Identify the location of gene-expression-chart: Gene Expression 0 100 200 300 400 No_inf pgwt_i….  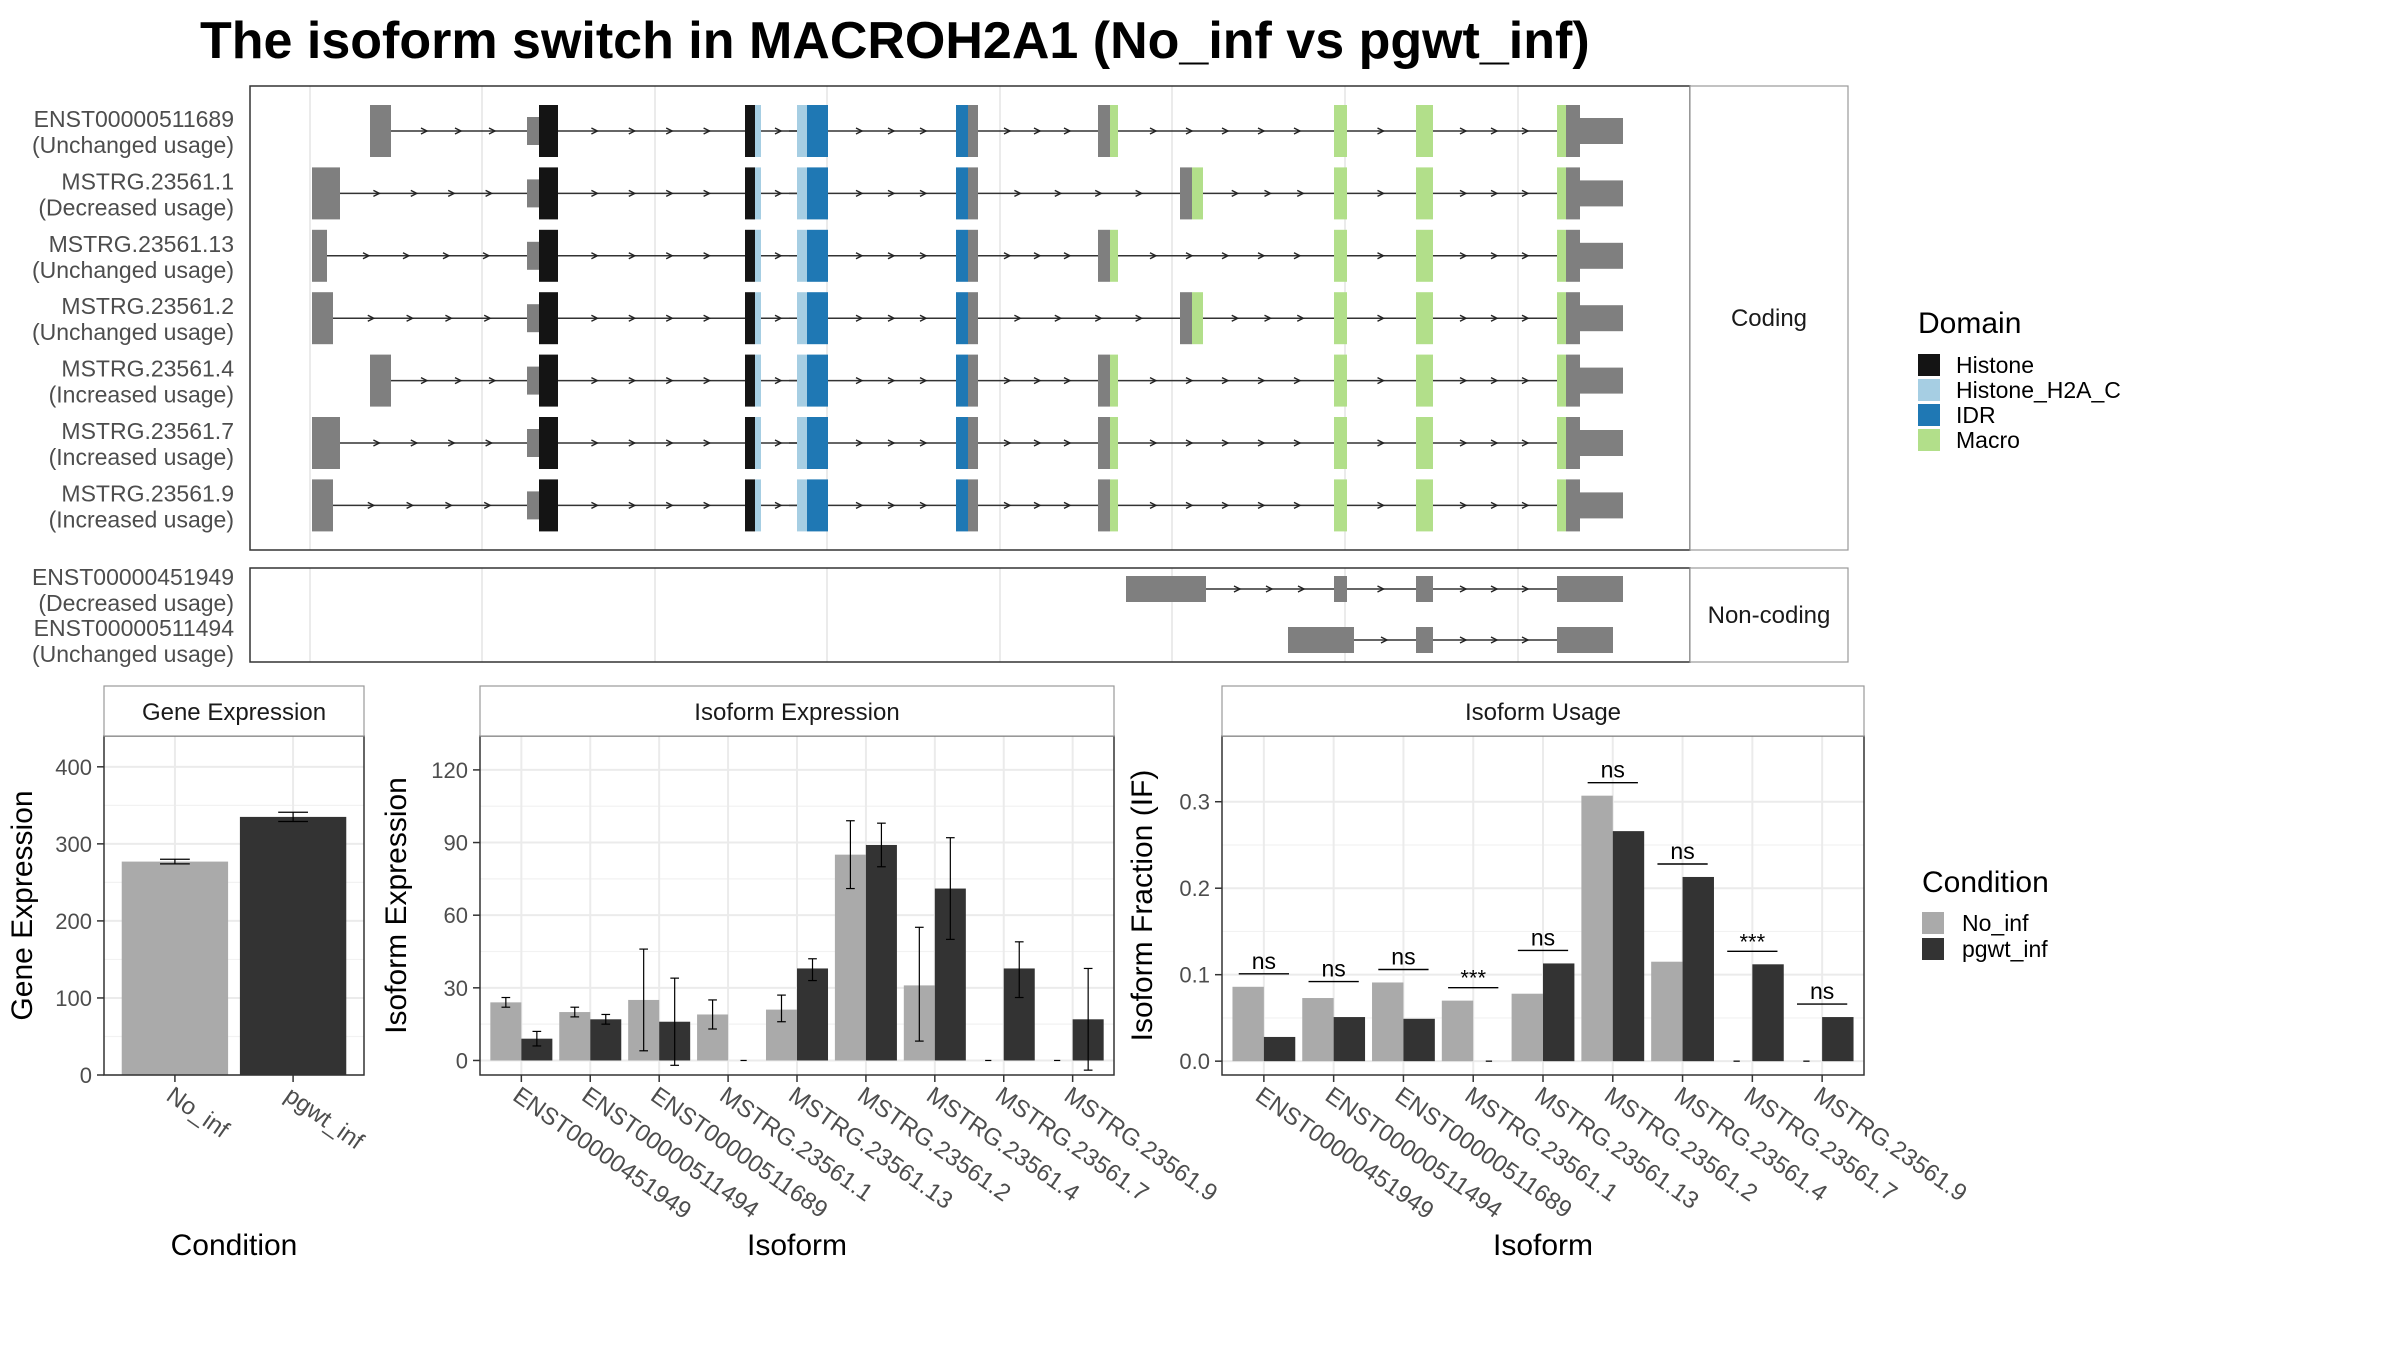
(187, 973).